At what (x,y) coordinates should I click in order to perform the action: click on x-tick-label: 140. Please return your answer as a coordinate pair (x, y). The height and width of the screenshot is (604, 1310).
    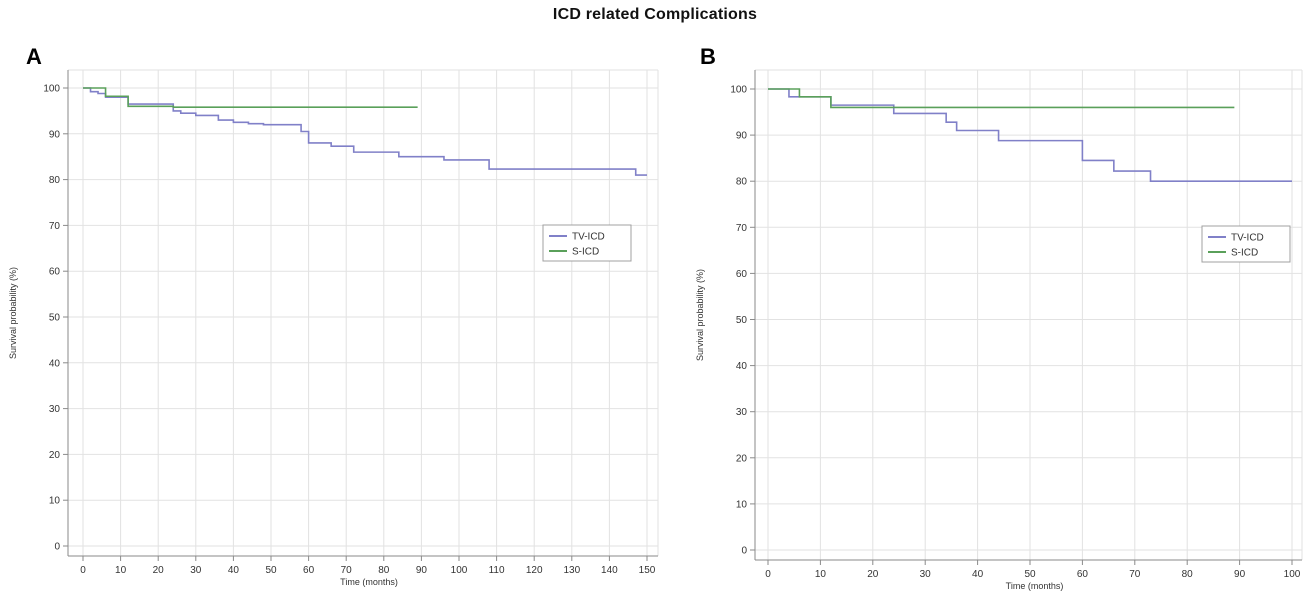
    Looking at the image, I should click on (609, 570).